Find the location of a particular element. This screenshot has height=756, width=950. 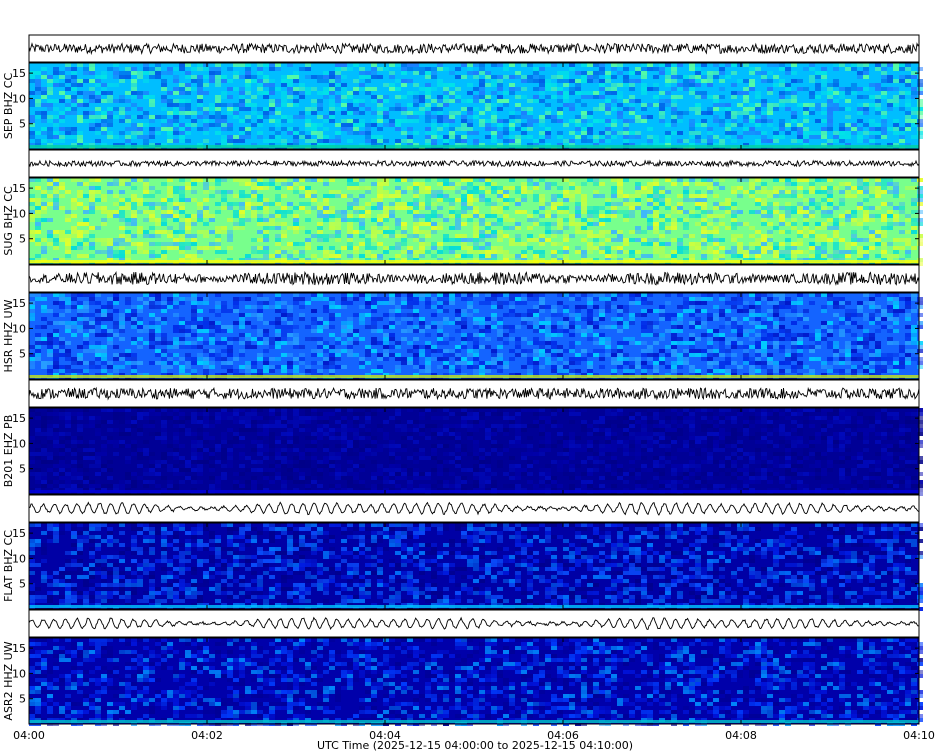

x-tick-label: 04:10 is located at coordinates (919, 735).